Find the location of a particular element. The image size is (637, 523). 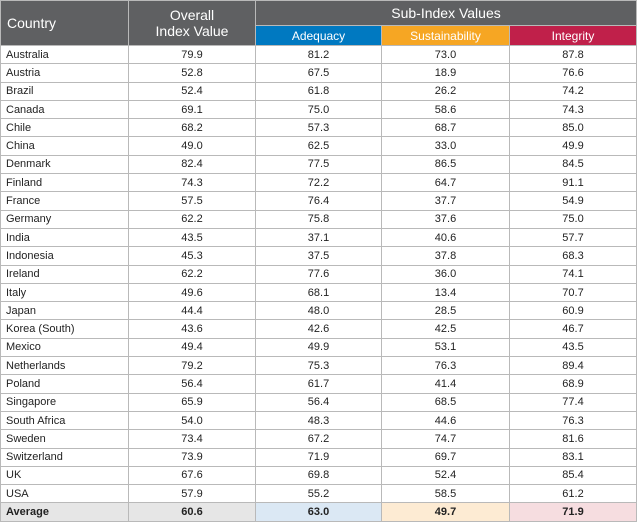

overall-value-cell: 56.4 is located at coordinates (192, 384).